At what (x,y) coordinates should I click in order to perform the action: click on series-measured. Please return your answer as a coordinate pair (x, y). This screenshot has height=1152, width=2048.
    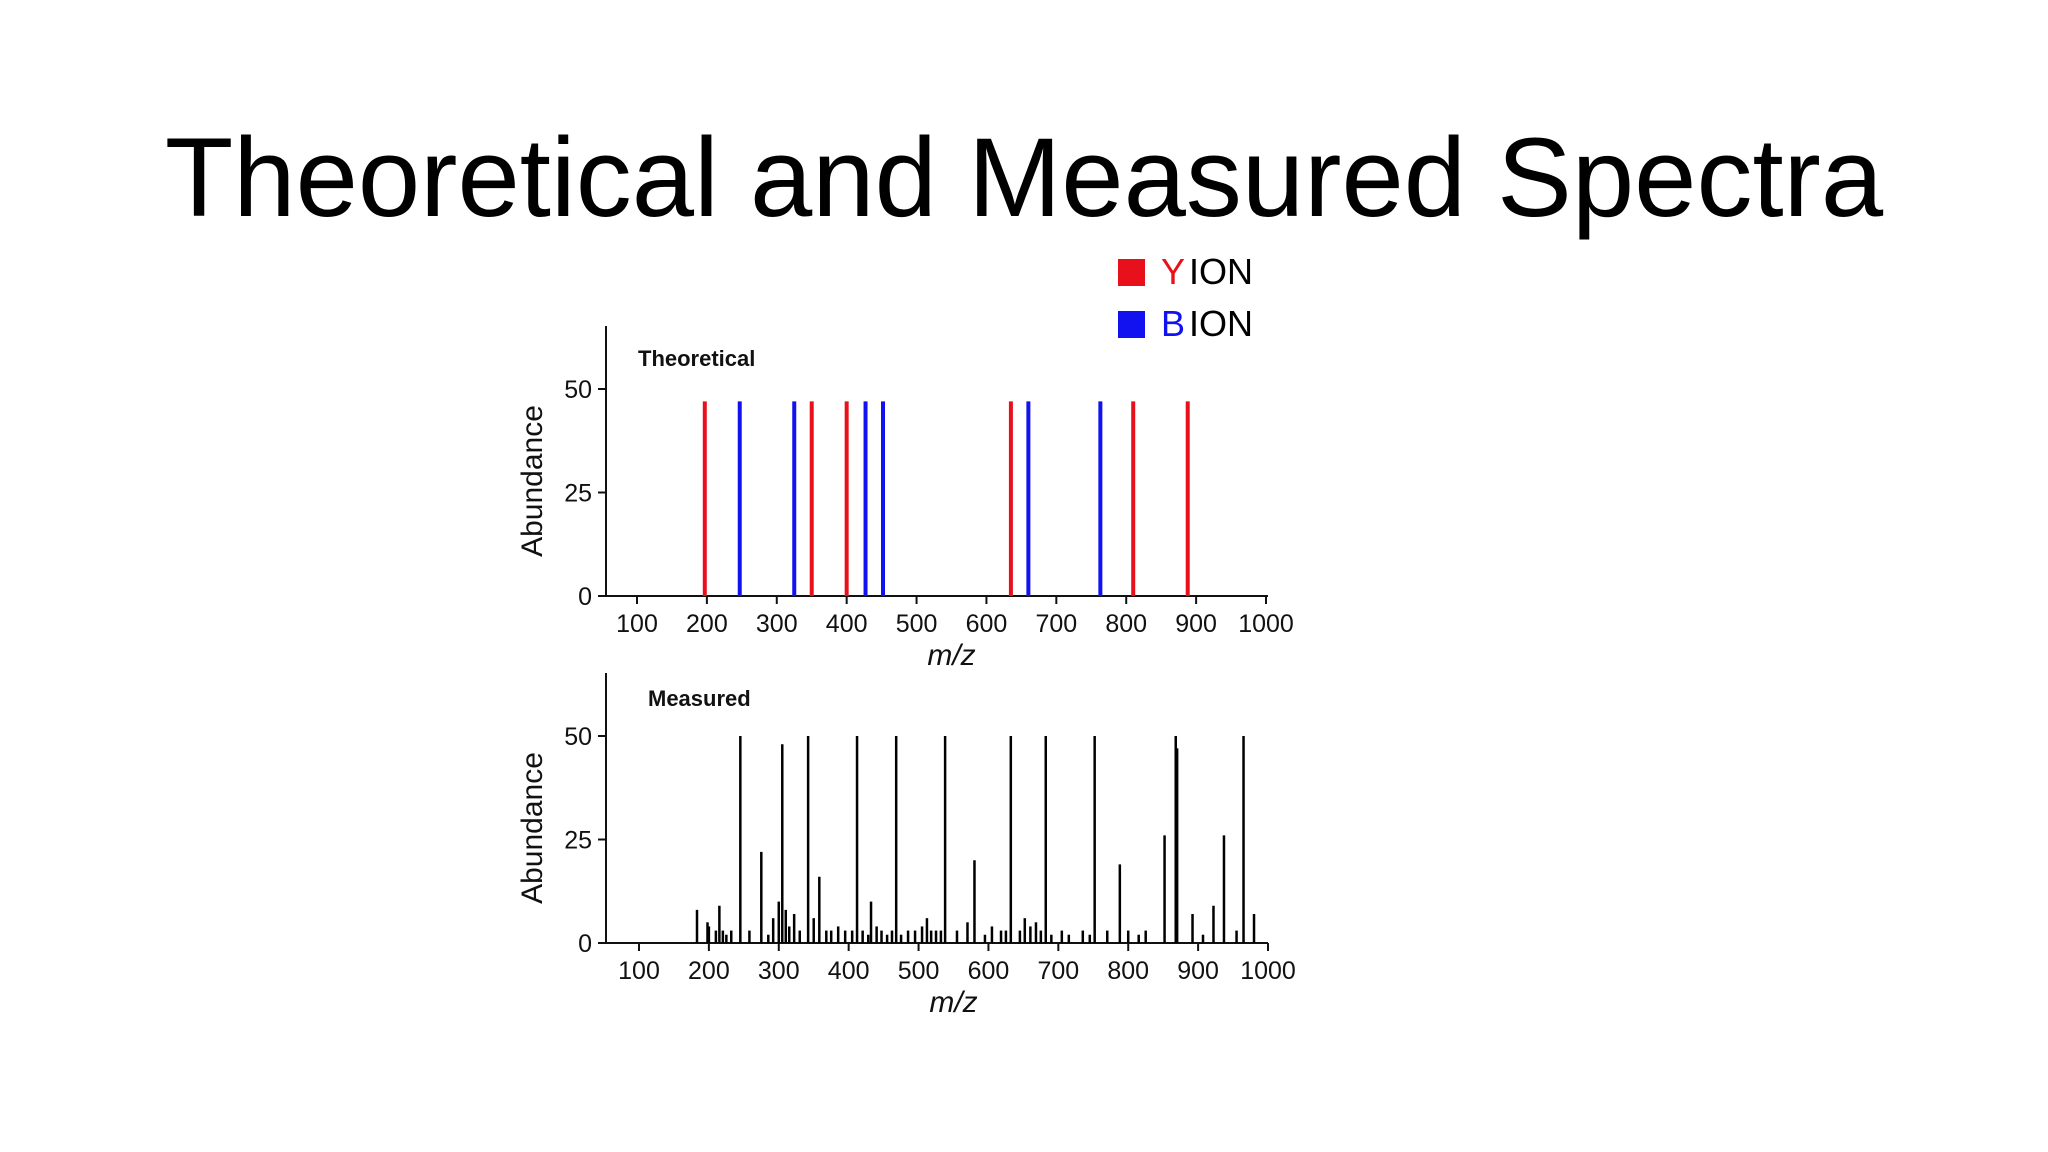
    Looking at the image, I should click on (975, 839).